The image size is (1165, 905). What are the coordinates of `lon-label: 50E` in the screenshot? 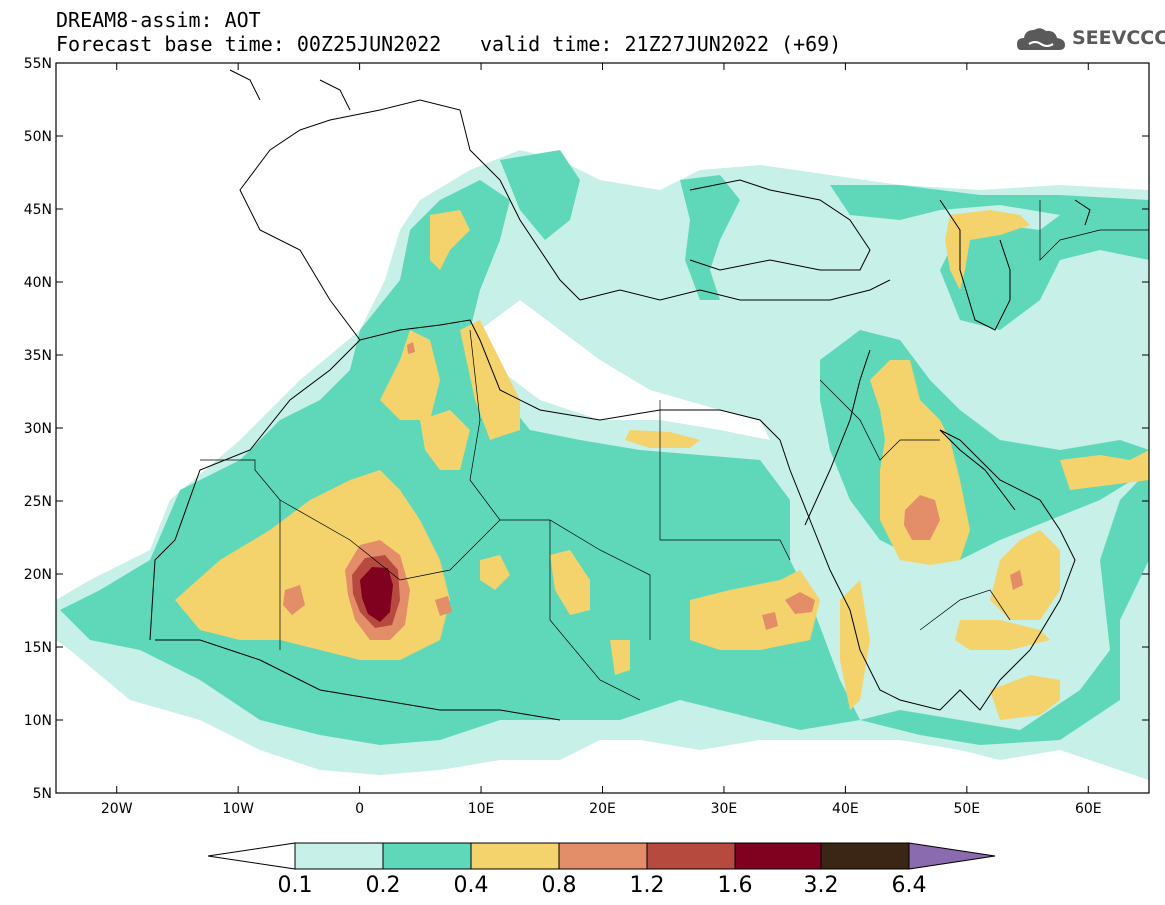 It's located at (966, 809).